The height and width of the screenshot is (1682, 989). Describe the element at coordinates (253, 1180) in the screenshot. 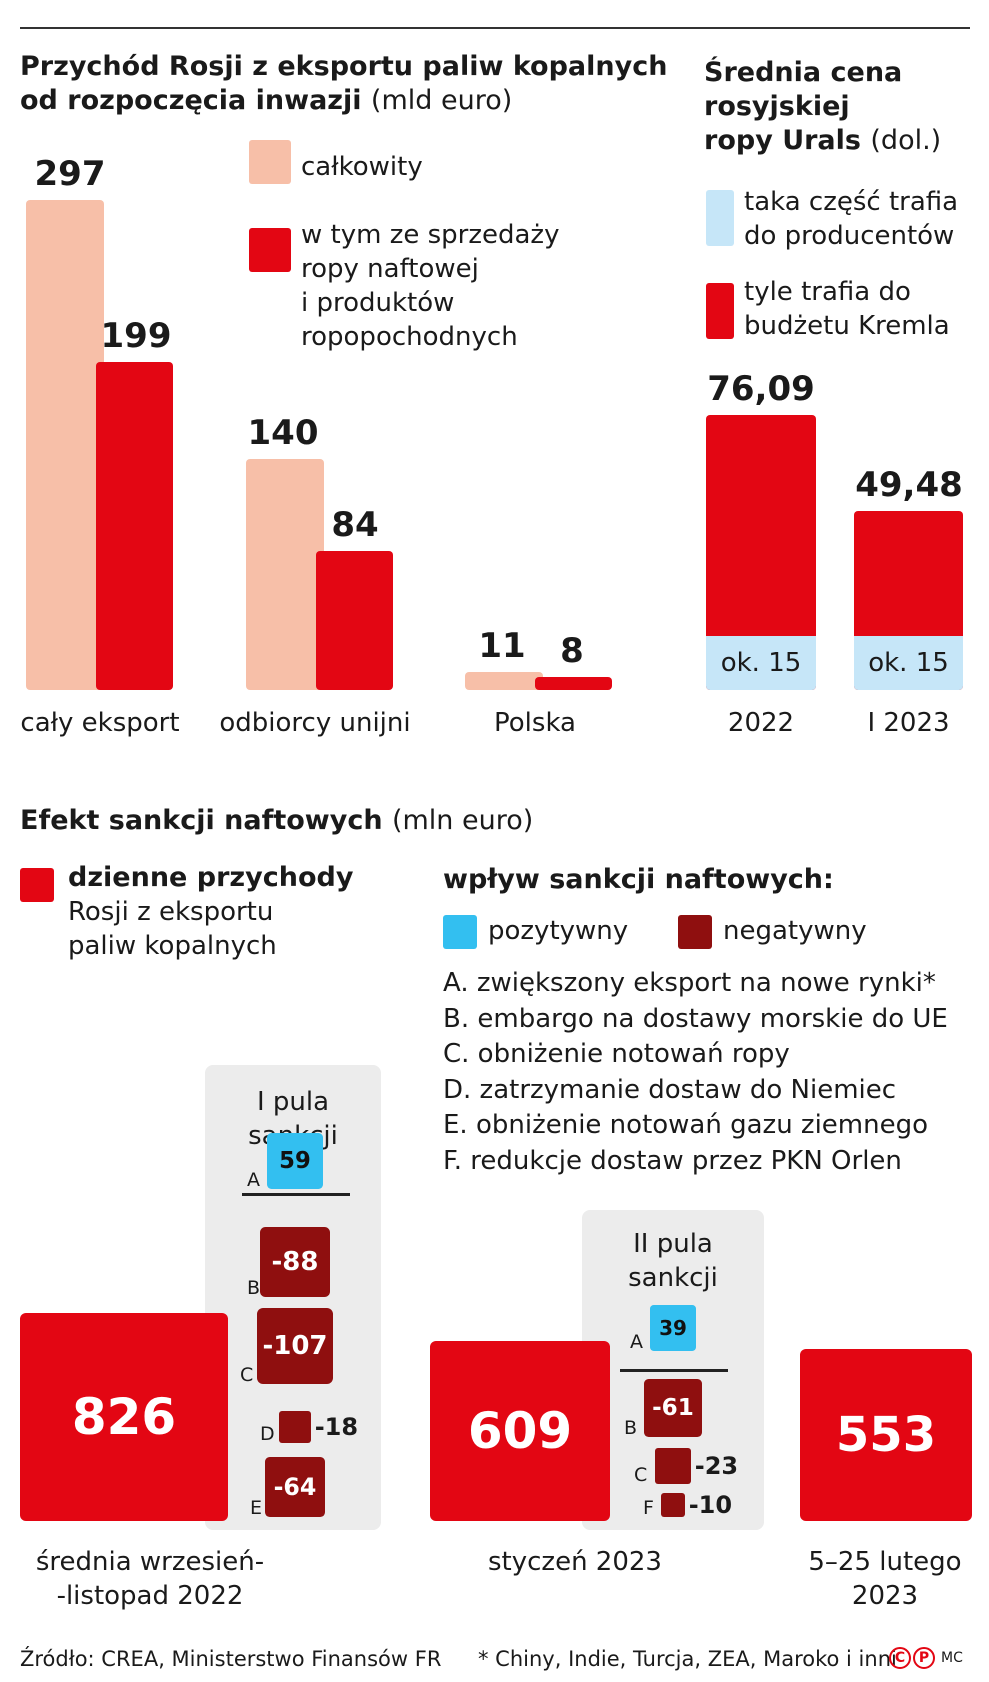

I see `impact-p1-a-key: A` at that location.